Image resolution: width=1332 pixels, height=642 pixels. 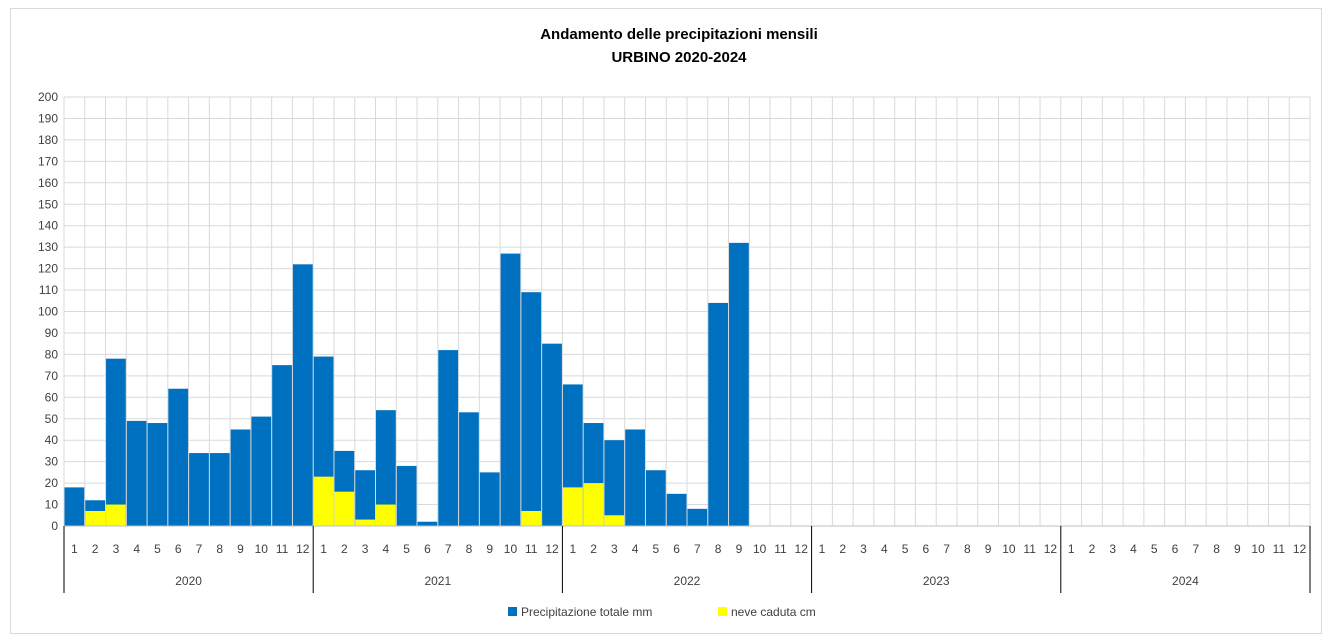 I want to click on y-tick-label: 60, so click(x=52, y=397).